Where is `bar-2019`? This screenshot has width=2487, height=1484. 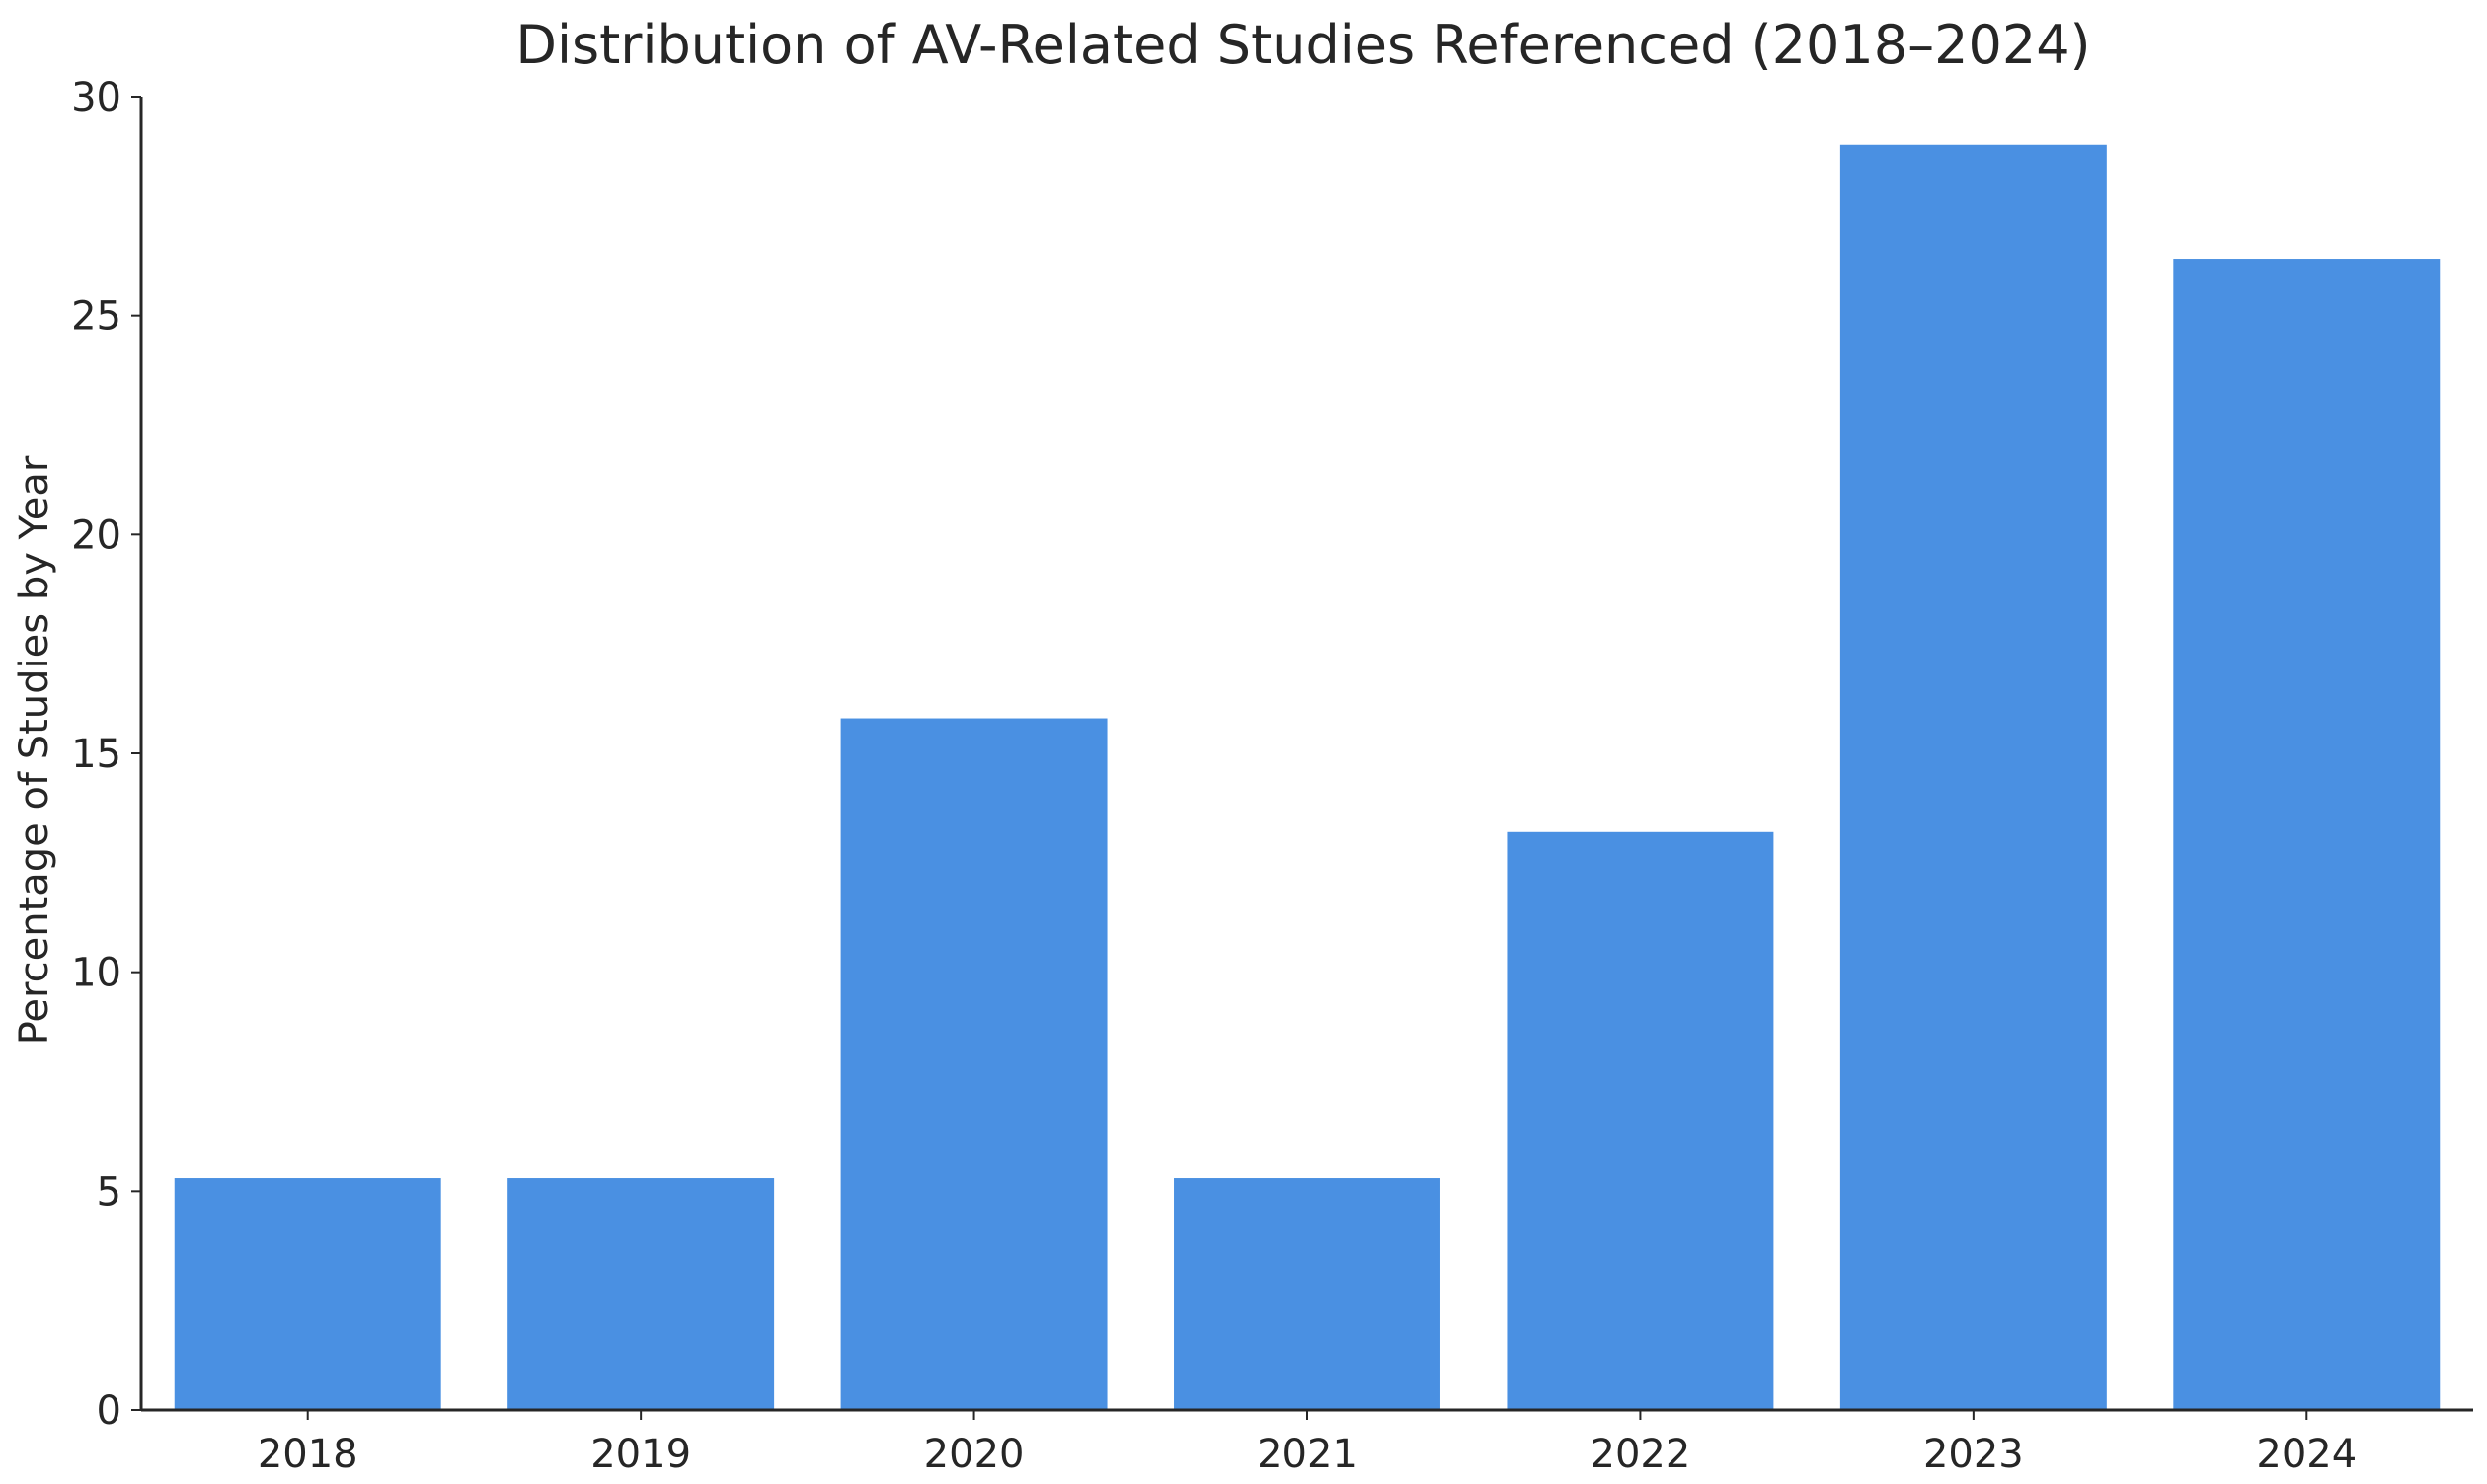
bar-2019 is located at coordinates (641, 1294).